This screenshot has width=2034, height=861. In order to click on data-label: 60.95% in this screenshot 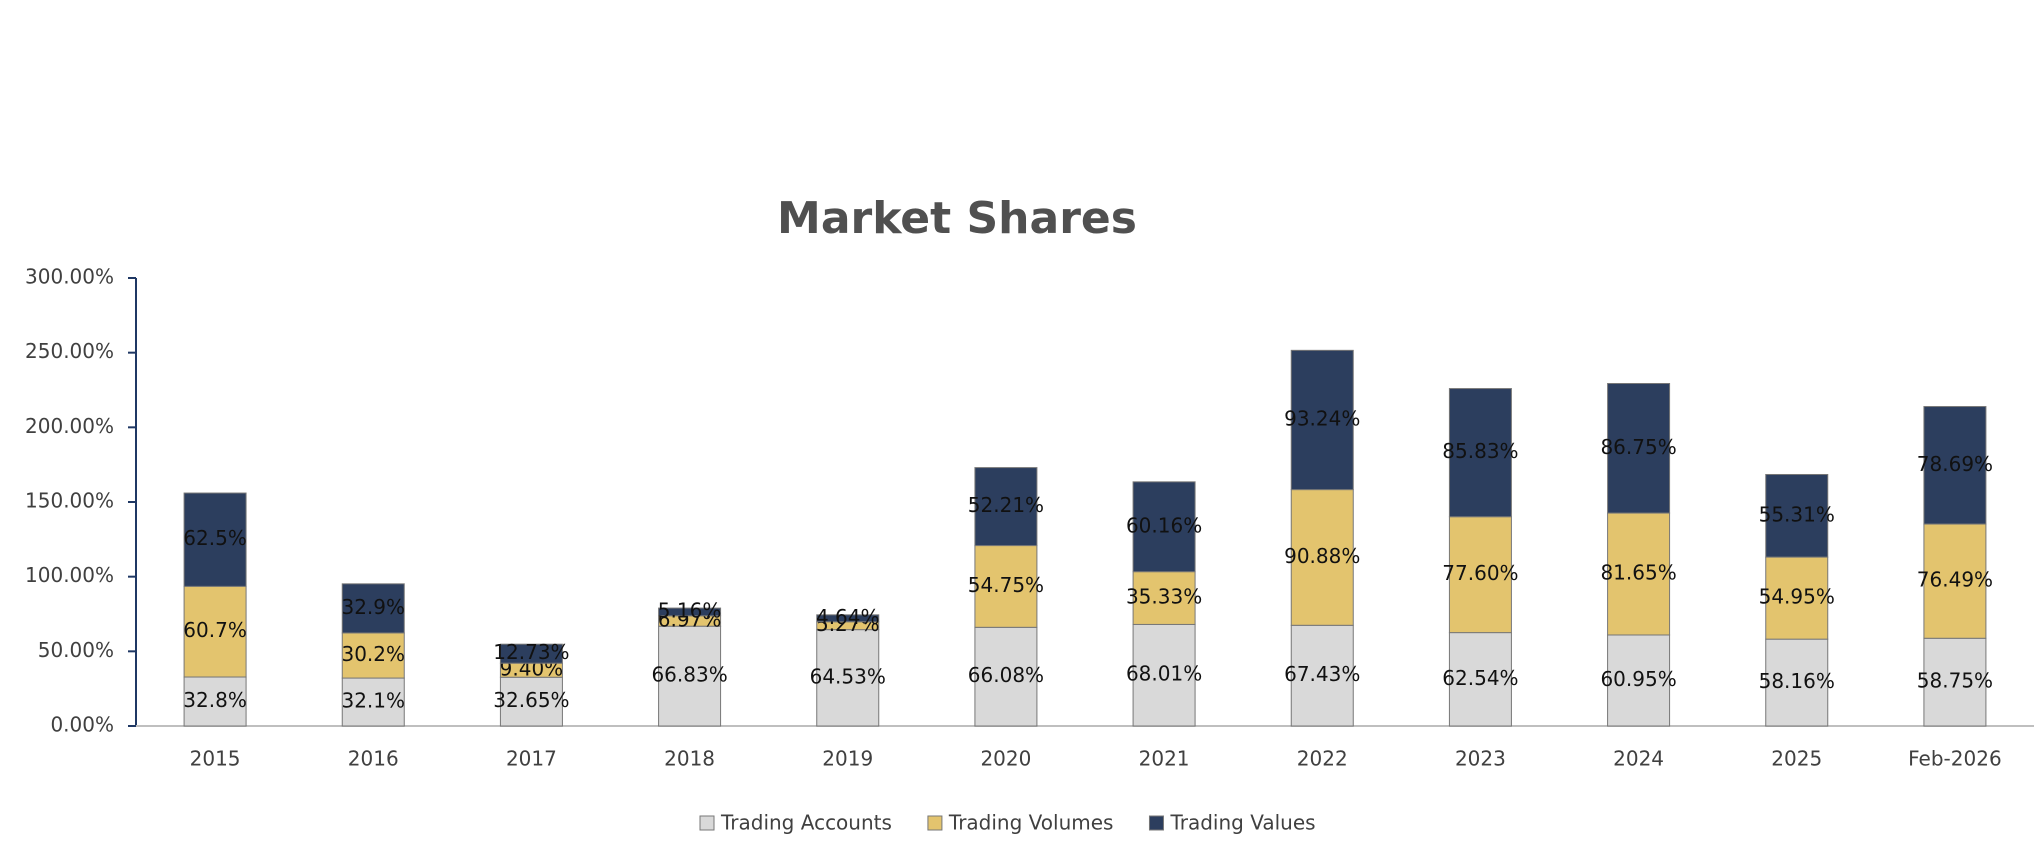, I will do `click(1638, 679)`.